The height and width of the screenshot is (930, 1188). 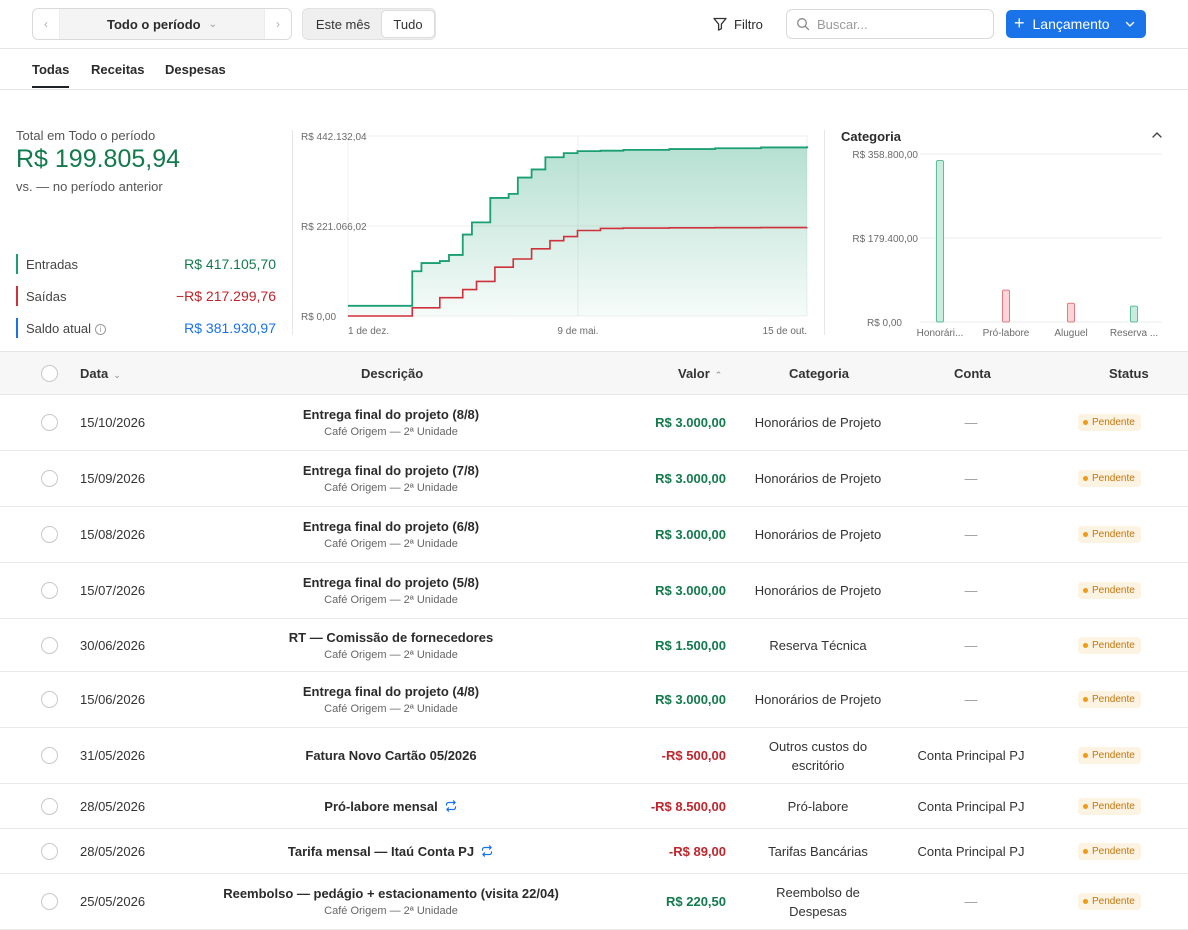 What do you see at coordinates (1129, 373) in the screenshot?
I see `header-status: Status` at bounding box center [1129, 373].